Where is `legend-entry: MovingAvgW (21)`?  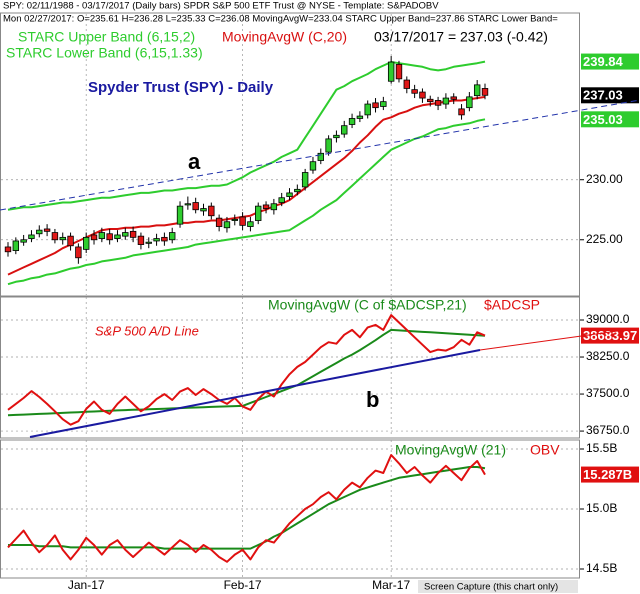 legend-entry: MovingAvgW (21) is located at coordinates (450, 450).